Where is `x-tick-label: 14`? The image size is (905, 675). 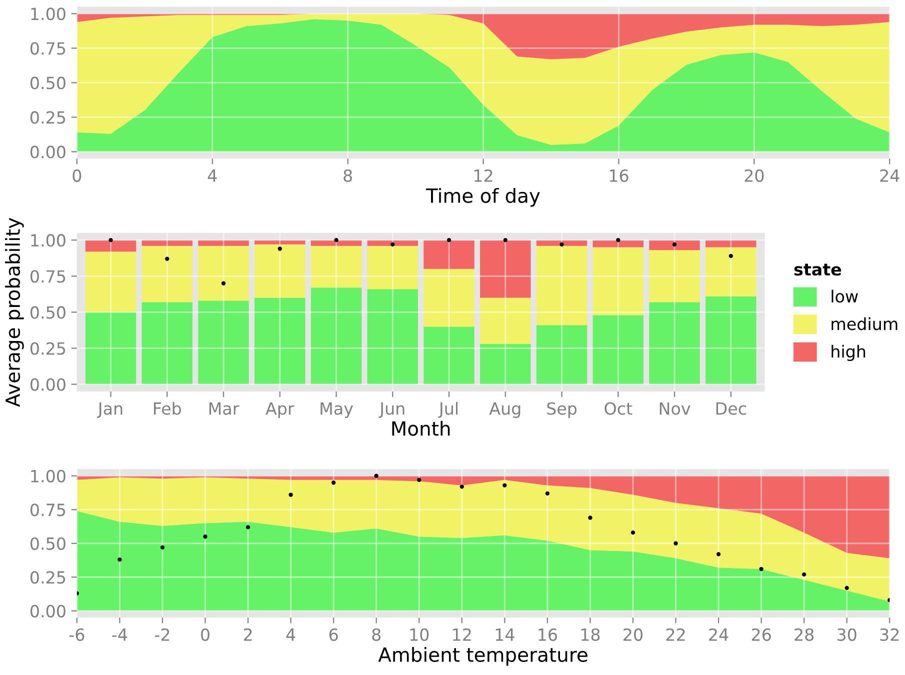 x-tick-label: 14 is located at coordinates (505, 634).